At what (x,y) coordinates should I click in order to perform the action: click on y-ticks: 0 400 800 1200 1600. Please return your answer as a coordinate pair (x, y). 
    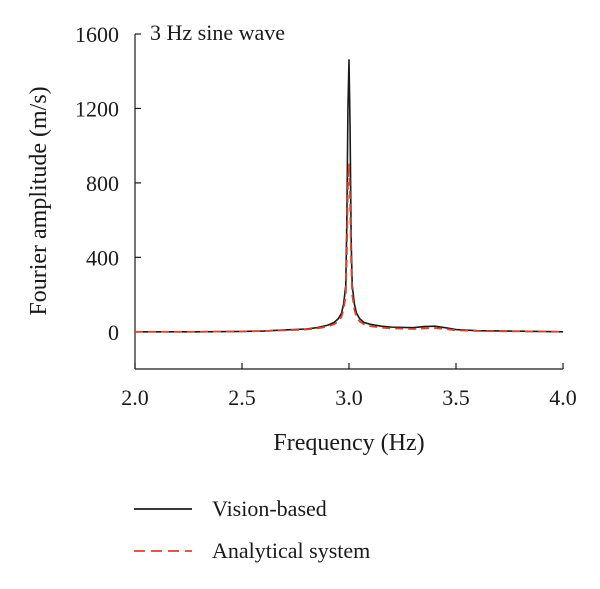
    Looking at the image, I should click on (108, 183).